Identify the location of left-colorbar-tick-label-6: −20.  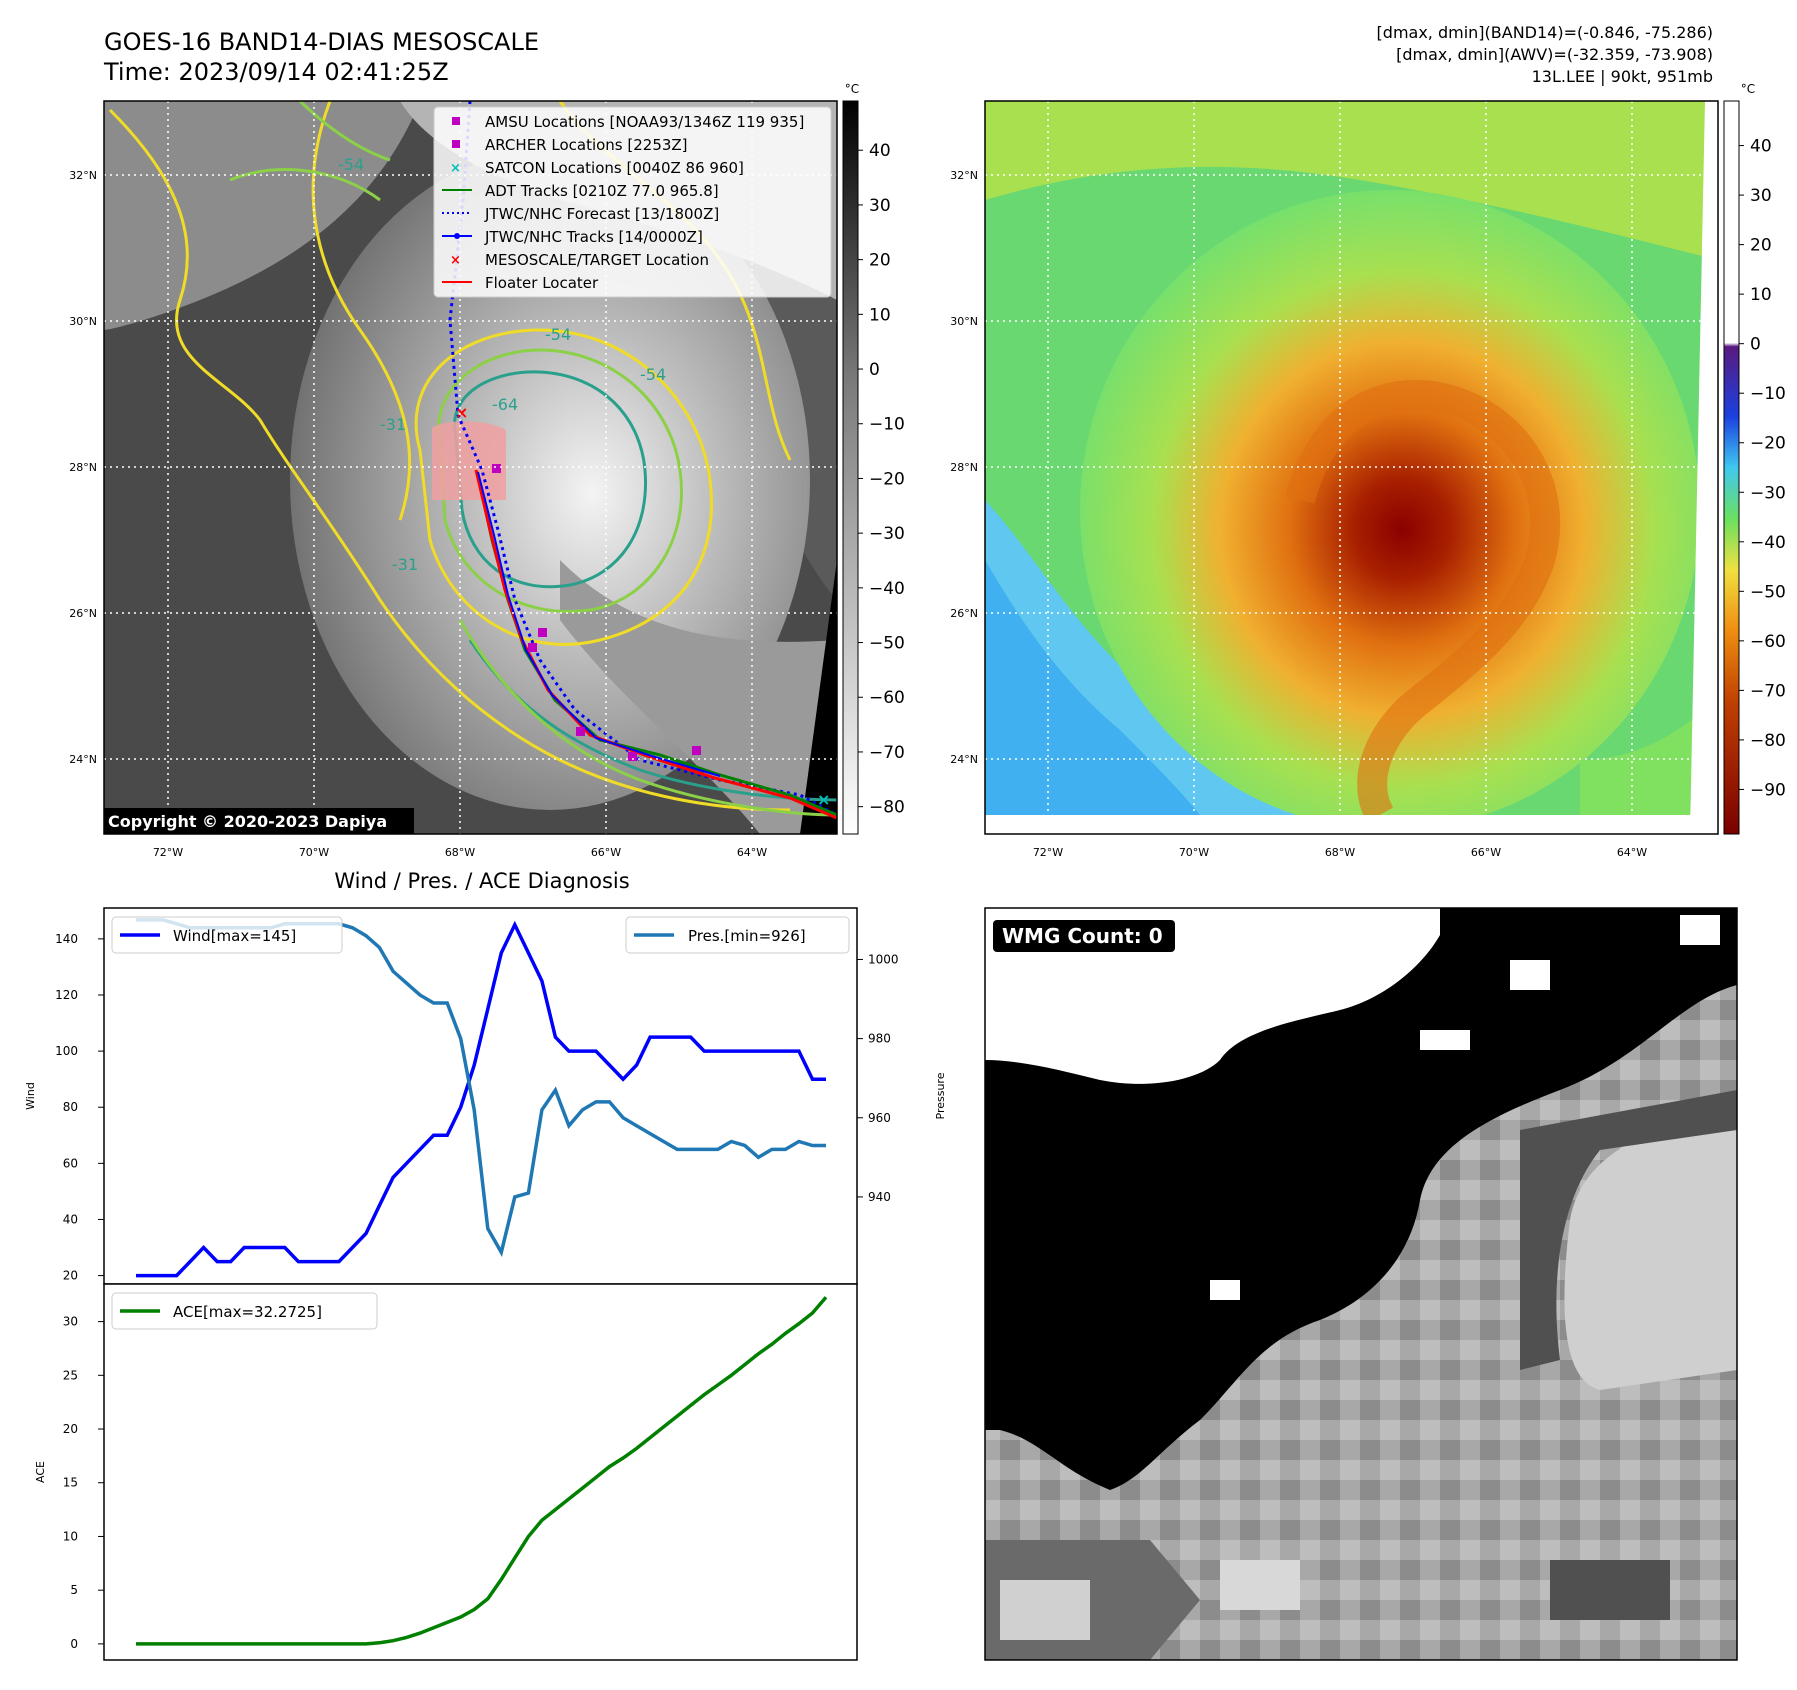
(887, 479).